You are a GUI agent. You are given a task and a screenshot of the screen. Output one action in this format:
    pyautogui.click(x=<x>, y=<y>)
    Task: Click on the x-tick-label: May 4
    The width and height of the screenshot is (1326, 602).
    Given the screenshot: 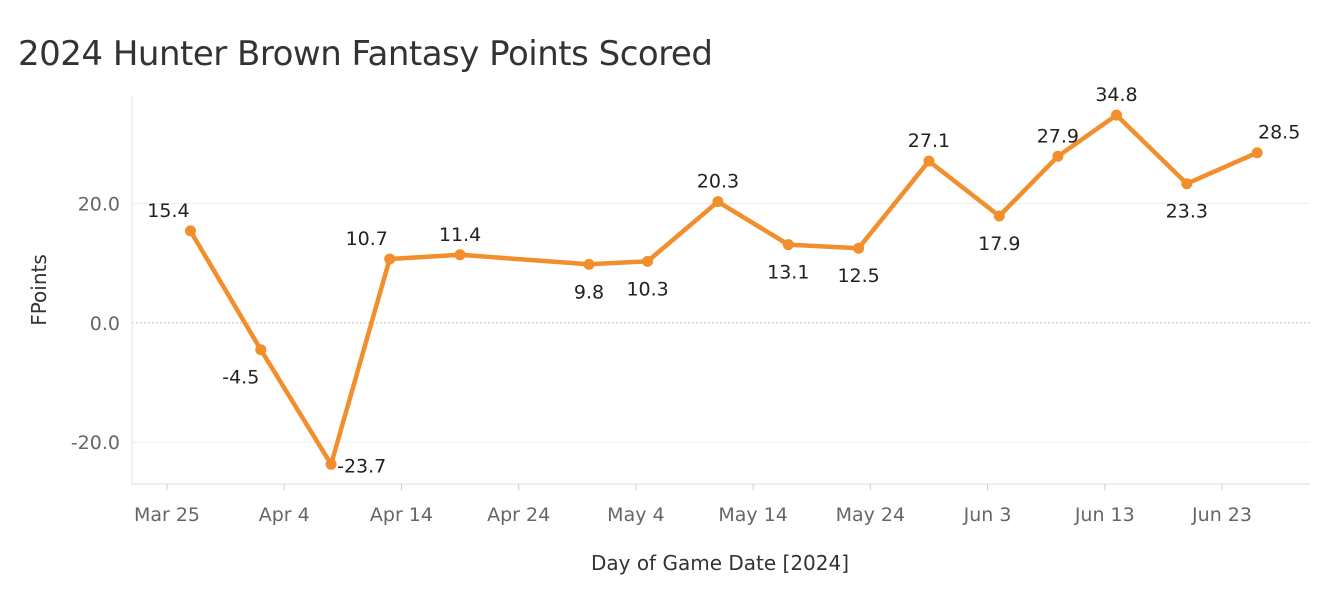 What is the action you would take?
    pyautogui.click(x=635, y=515)
    